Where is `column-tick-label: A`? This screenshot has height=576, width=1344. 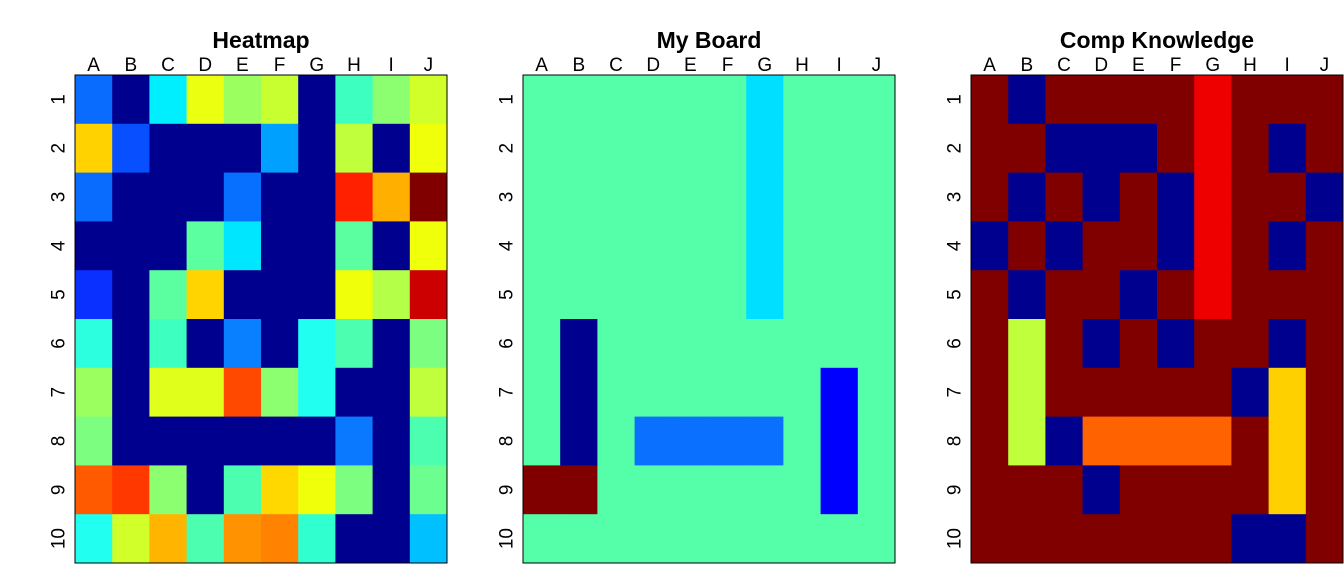
column-tick-label: A is located at coordinates (989, 65).